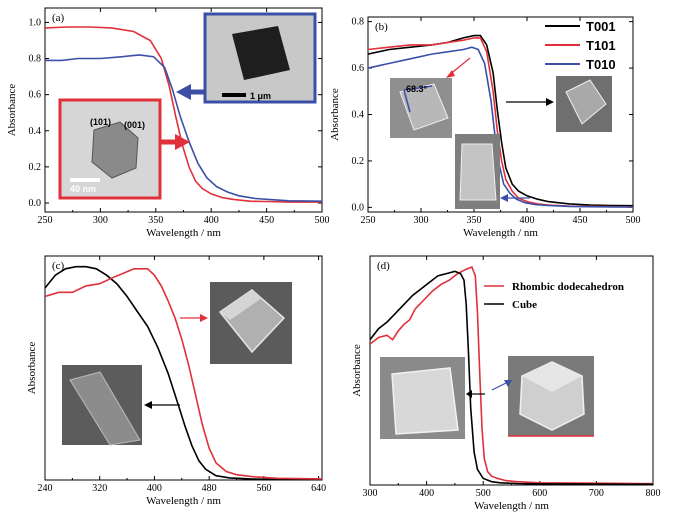 The height and width of the screenshot is (513, 675). I want to click on x-tick-label: 640, so click(318, 488).